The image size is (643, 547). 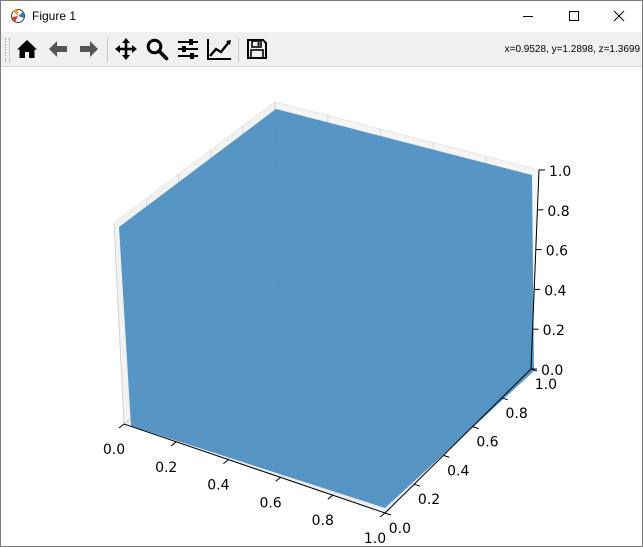 I want to click on x-tick-label: 1.0, so click(x=375, y=538).